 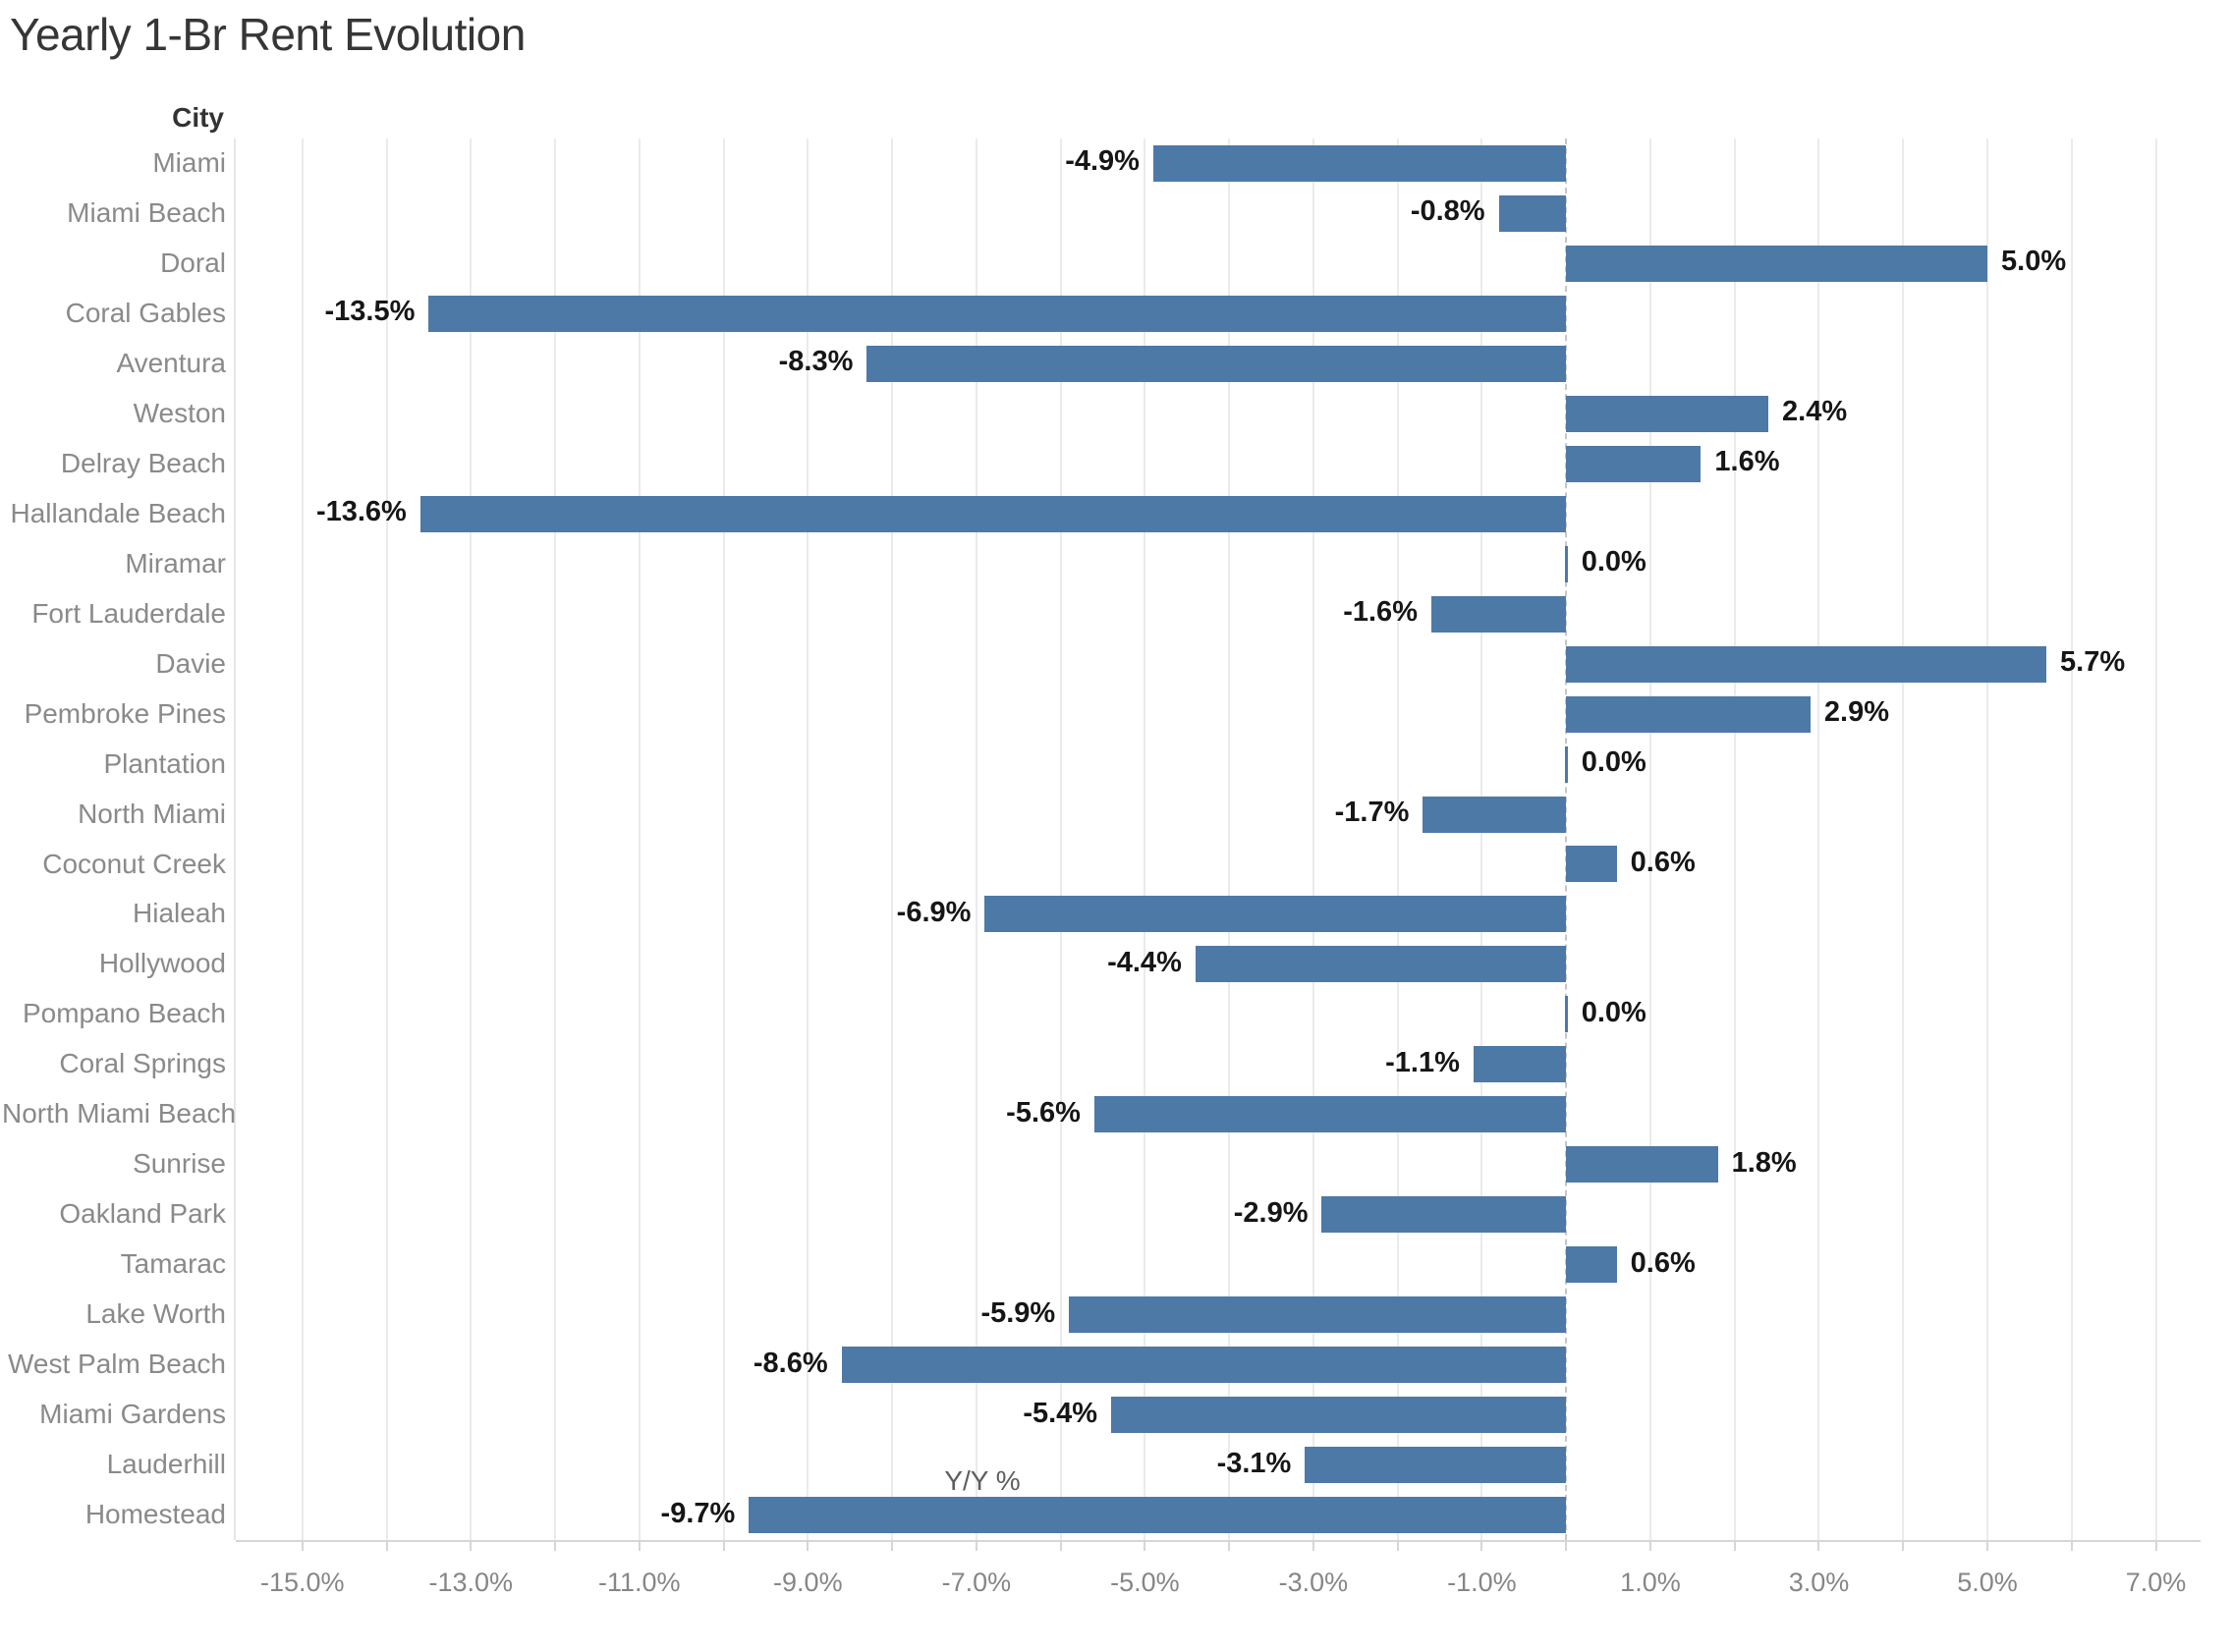 I want to click on x-tick-label: -5.0%, so click(x=1145, y=1582).